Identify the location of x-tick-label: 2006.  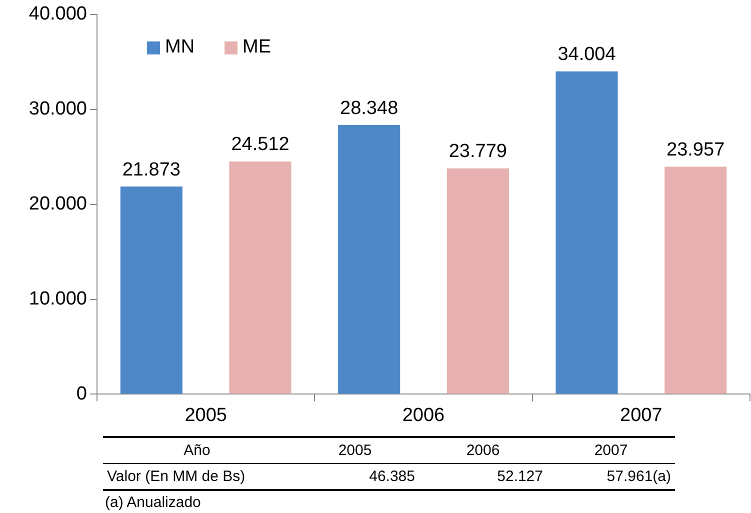
(423, 415).